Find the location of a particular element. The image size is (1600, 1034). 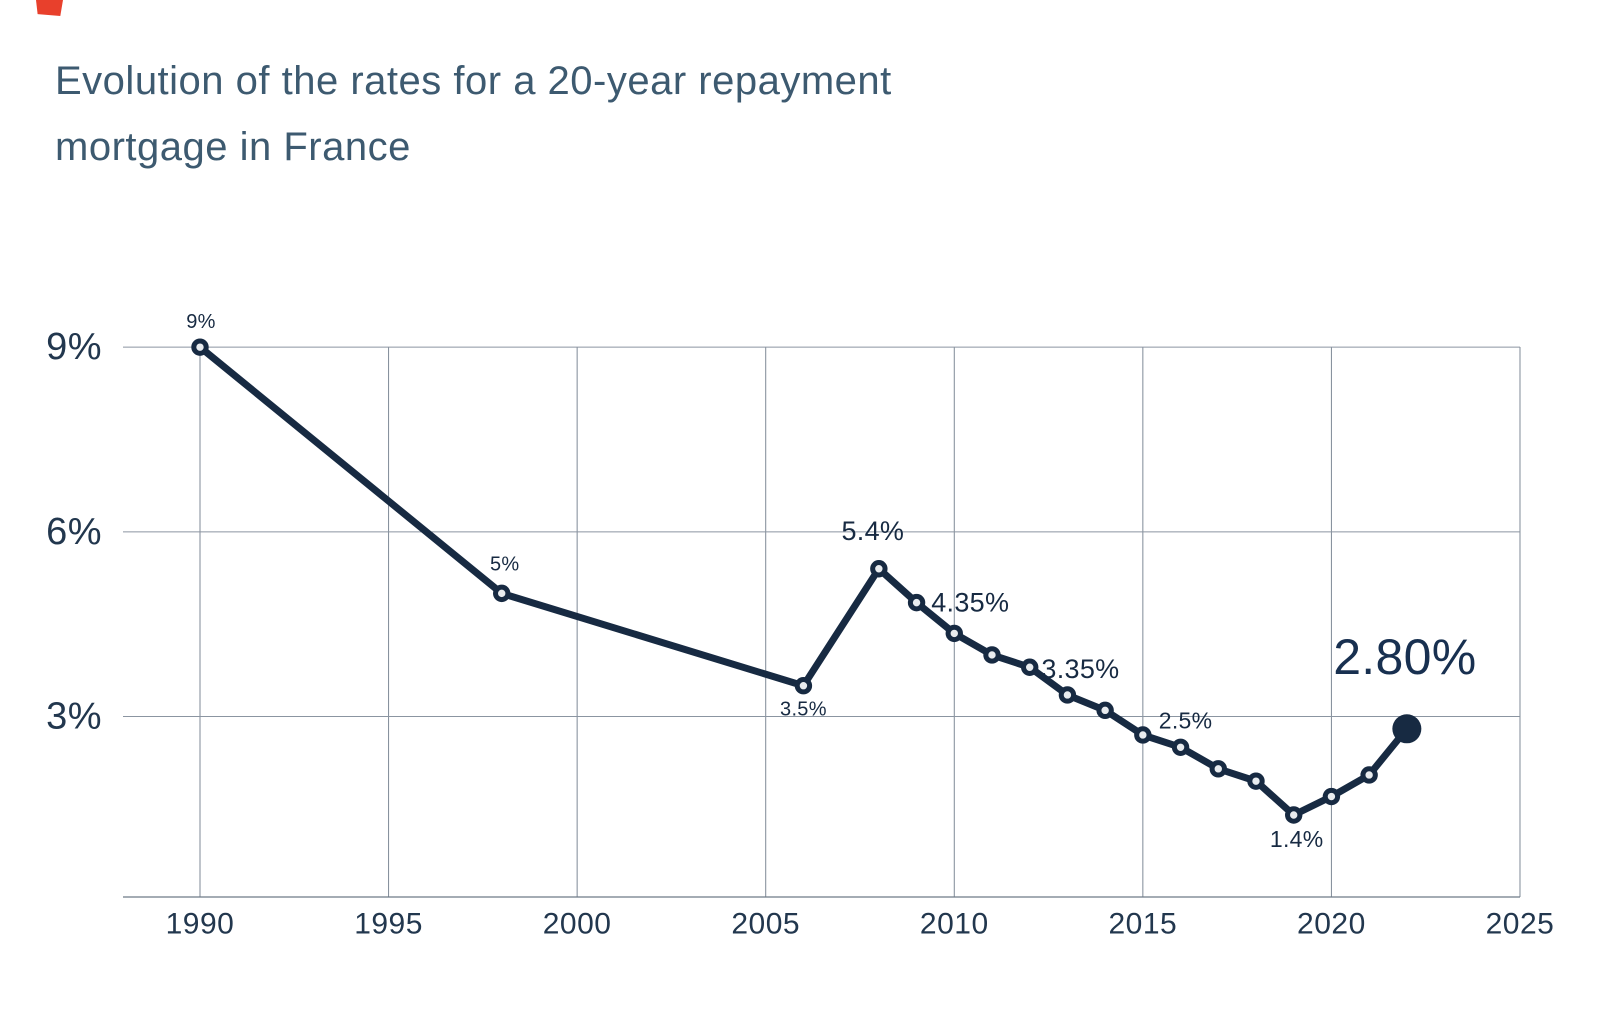

x-tick-label-2015: 2015 is located at coordinates (1142, 924).